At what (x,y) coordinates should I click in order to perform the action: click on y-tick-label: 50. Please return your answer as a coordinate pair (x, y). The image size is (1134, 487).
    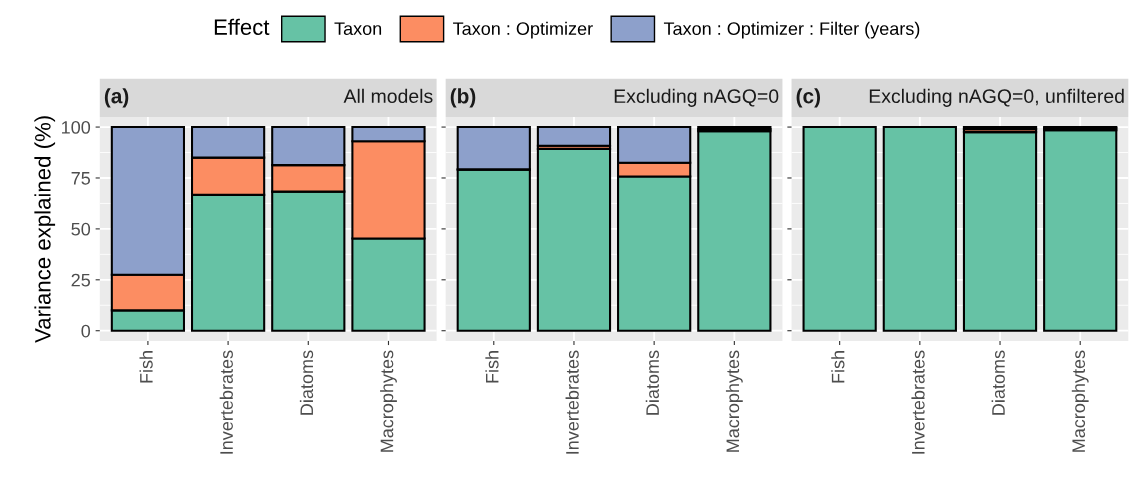
    Looking at the image, I should click on (81, 229).